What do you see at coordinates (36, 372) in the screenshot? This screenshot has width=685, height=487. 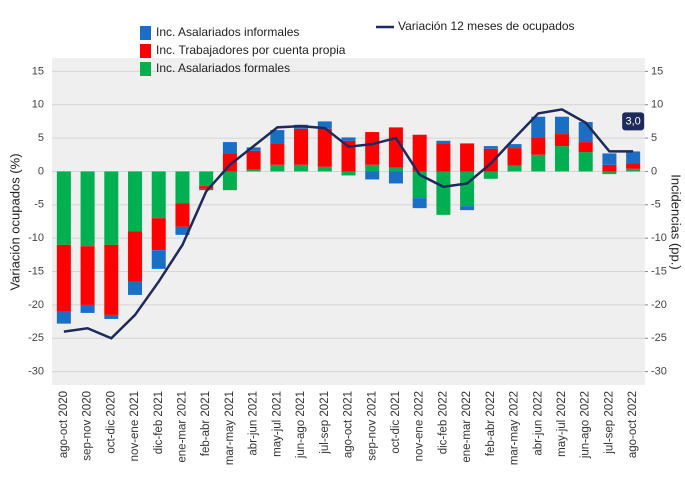 I see `y-tick-label: -30` at bounding box center [36, 372].